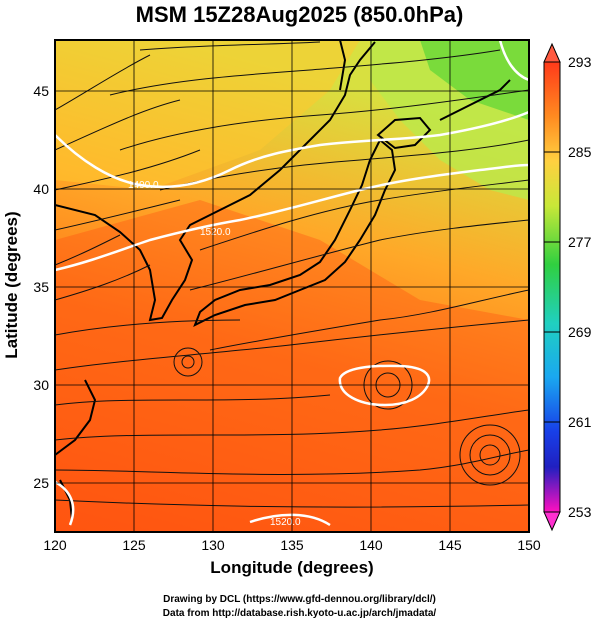 Image resolution: width=599 pixels, height=625 pixels. What do you see at coordinates (143, 185) in the screenshot?
I see `contour-label: 1490.0` at bounding box center [143, 185].